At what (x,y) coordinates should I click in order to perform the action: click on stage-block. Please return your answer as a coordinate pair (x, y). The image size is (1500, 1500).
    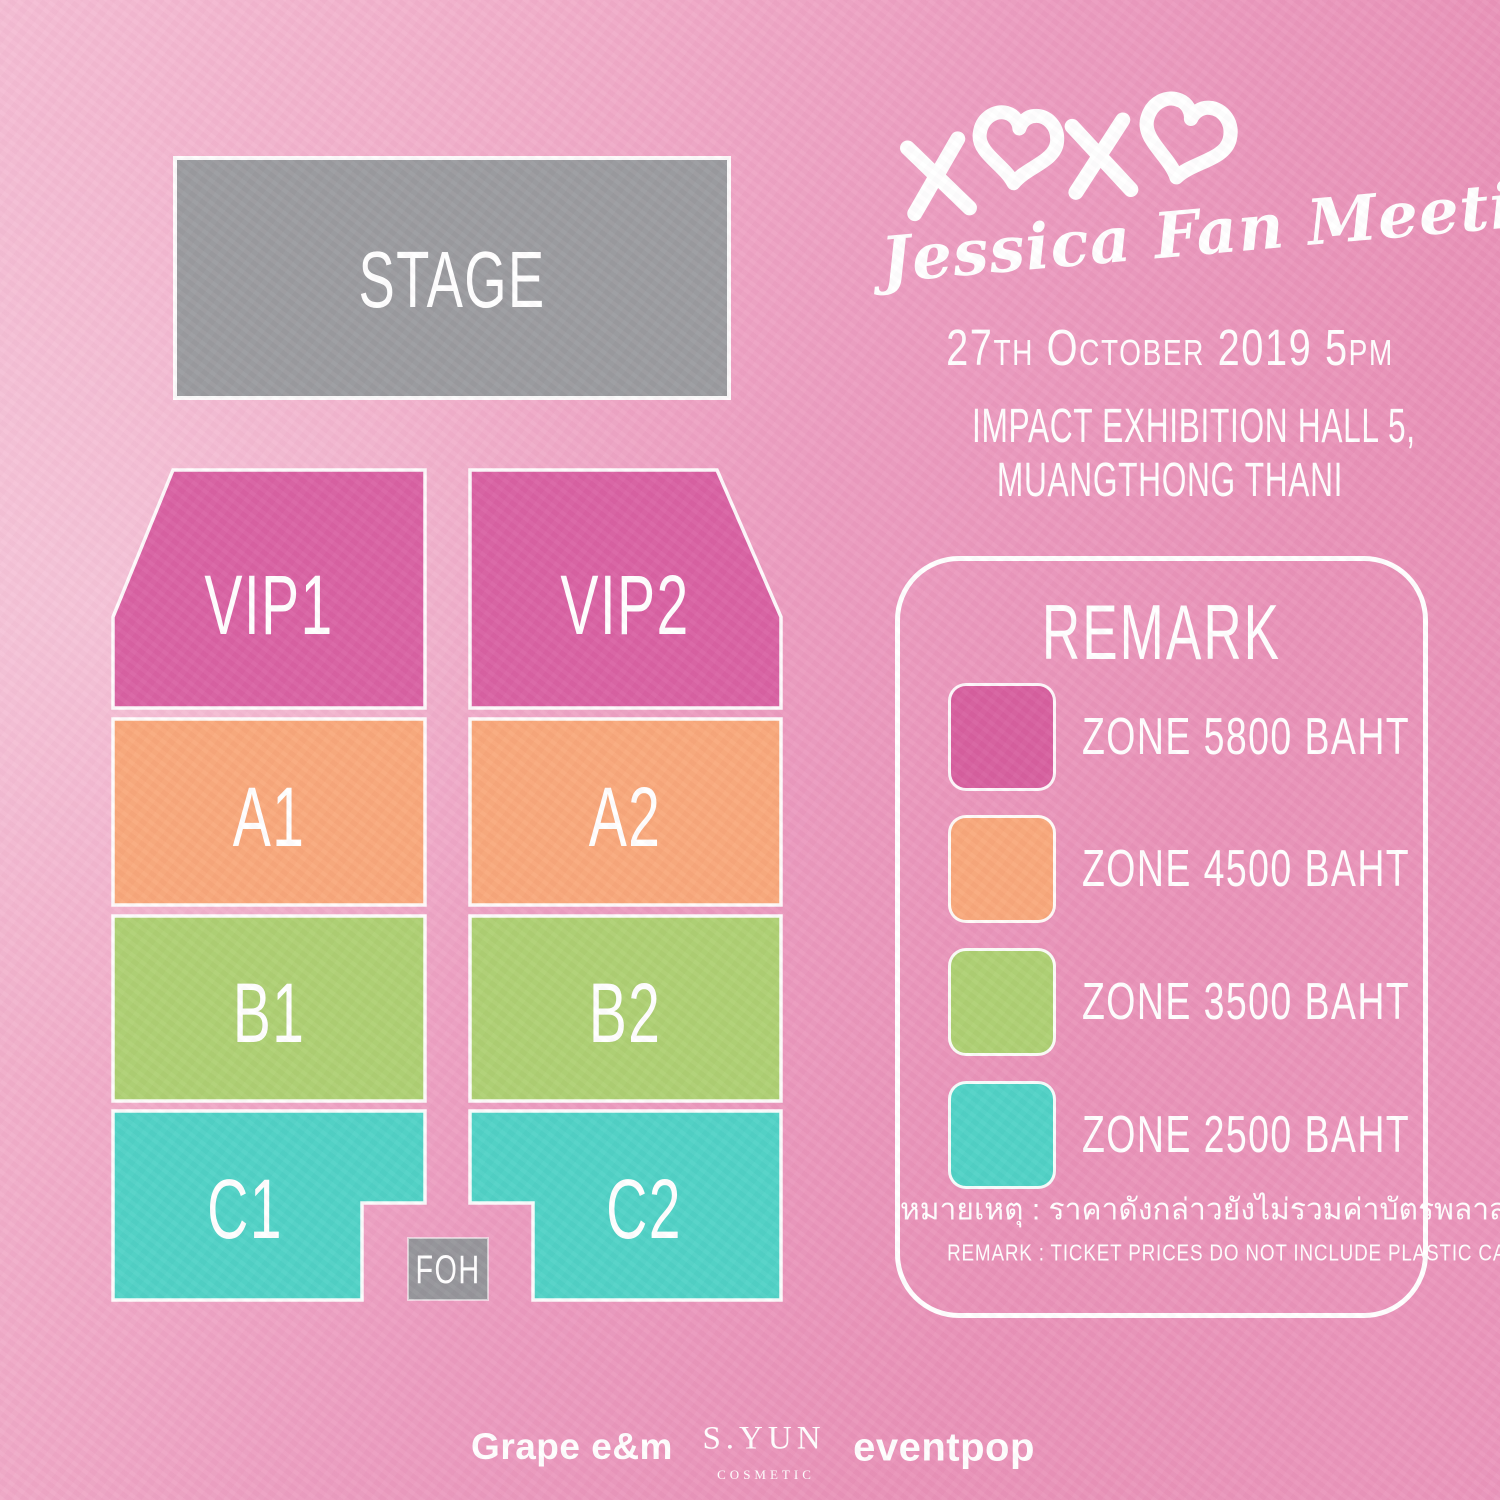
    Looking at the image, I should click on (452, 278).